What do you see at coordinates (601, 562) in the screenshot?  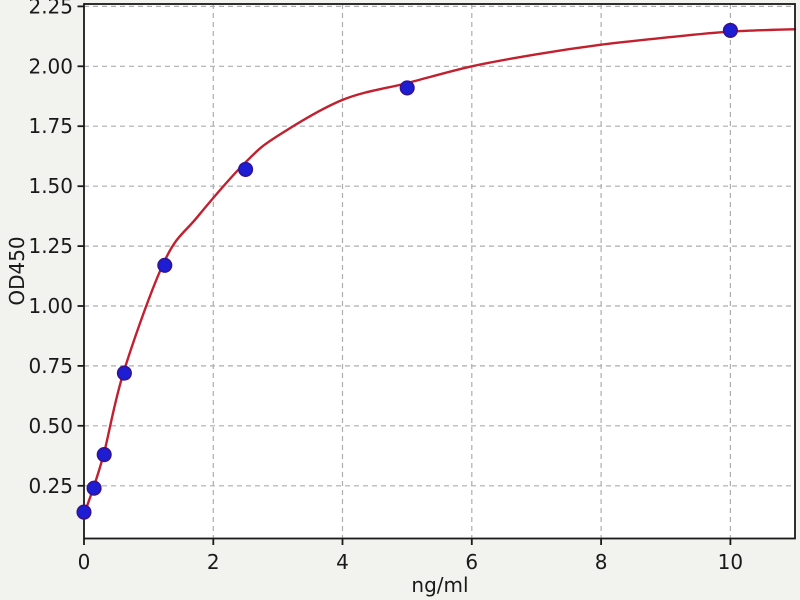 I see `x-tick-label: 8` at bounding box center [601, 562].